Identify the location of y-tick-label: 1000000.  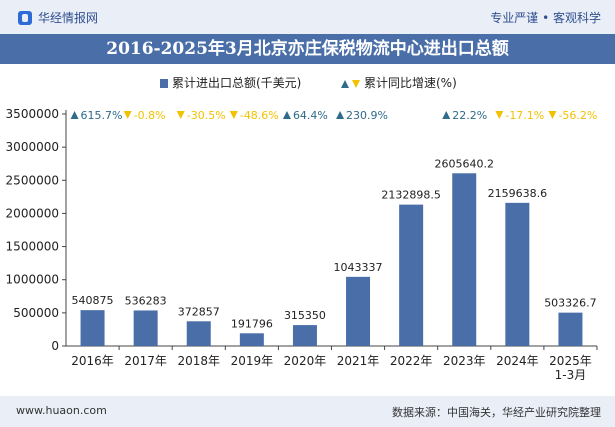
(32, 280).